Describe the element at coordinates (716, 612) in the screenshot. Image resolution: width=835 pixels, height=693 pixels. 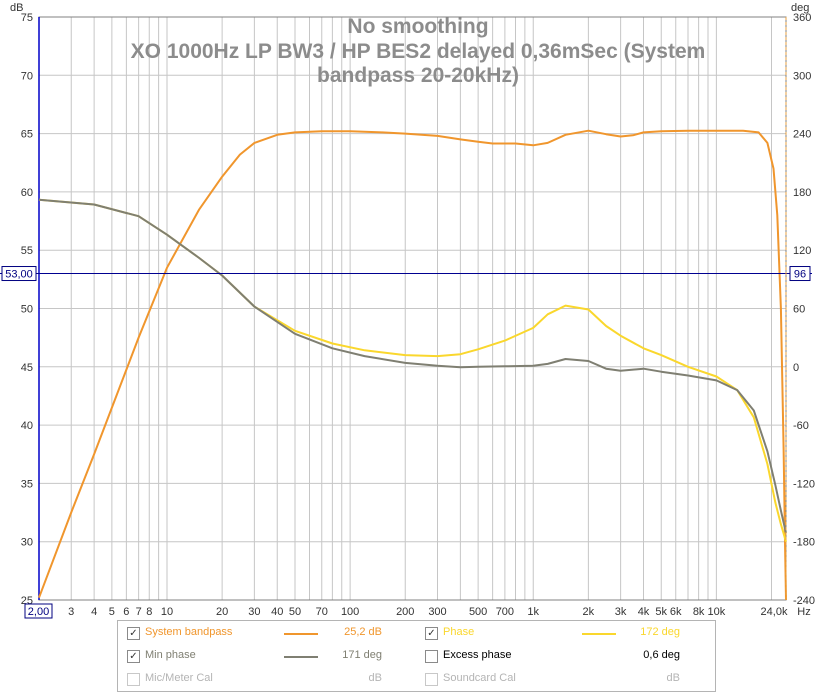
I see `x-tick-label: 10k` at that location.